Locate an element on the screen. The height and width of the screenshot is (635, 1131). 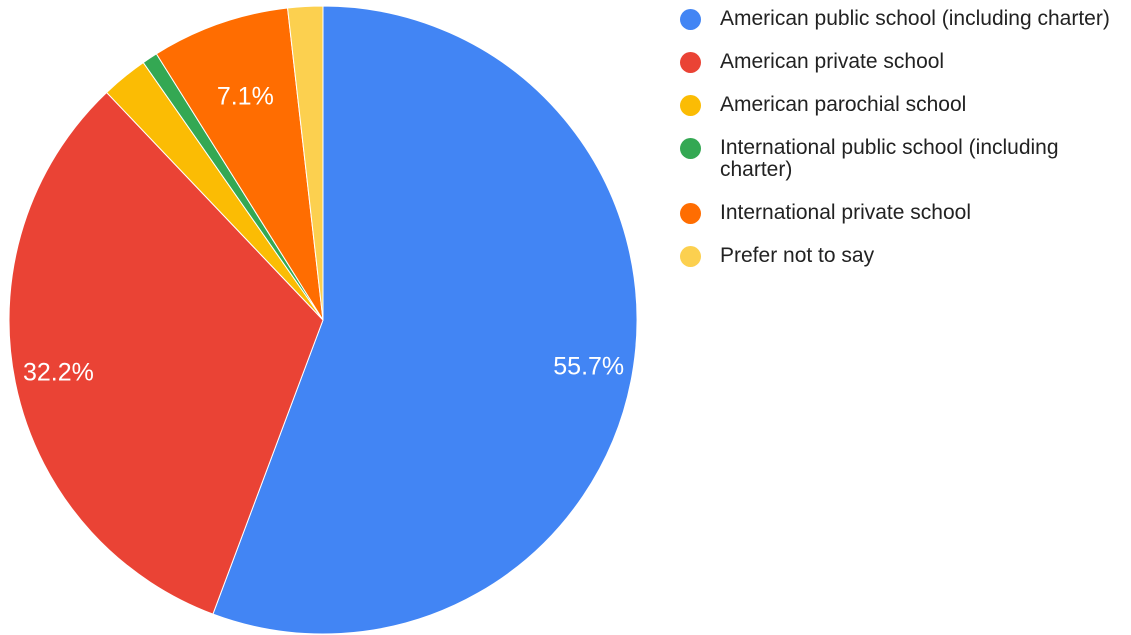
legend-item: Prefer not to say is located at coordinates (902, 256).